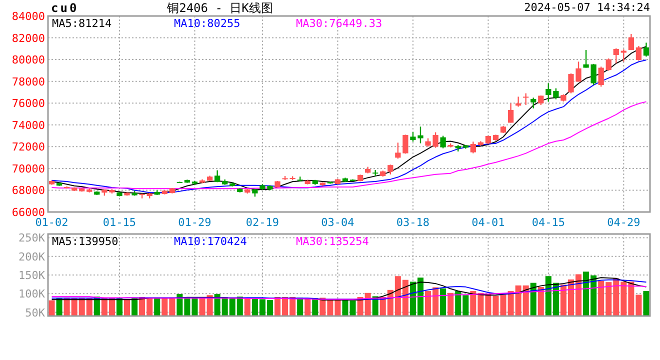 This screenshot has height=360, width=660. What do you see at coordinates (587, 7) in the screenshot?
I see `text: 2024-05-07 14:34:24` at bounding box center [587, 7].